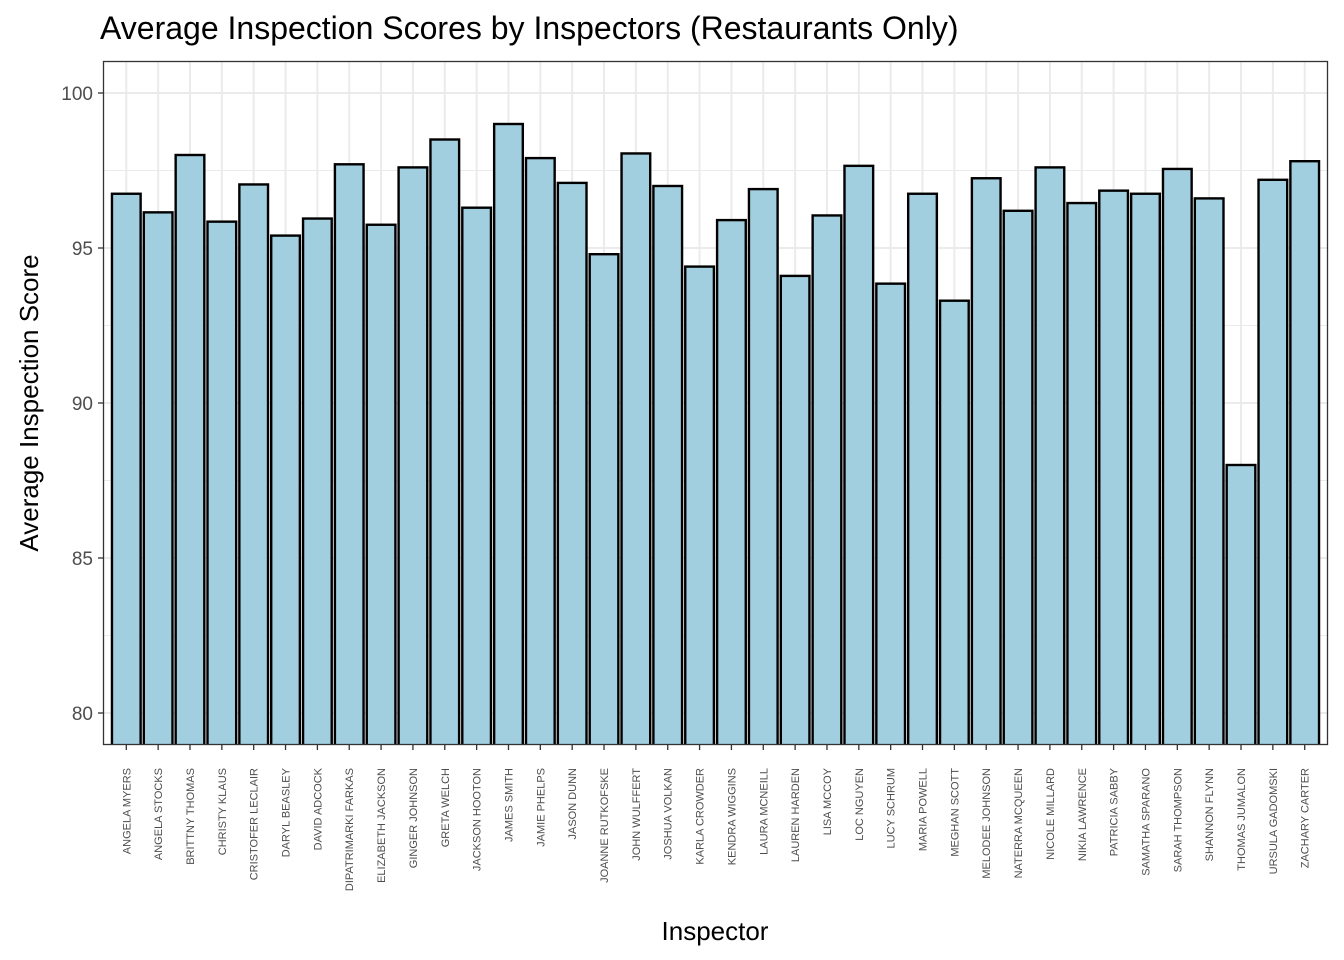 Image resolution: width=1344 pixels, height=960 pixels. What do you see at coordinates (796, 815) in the screenshot?
I see `x-tick-label: LAUREN HARDEN` at bounding box center [796, 815].